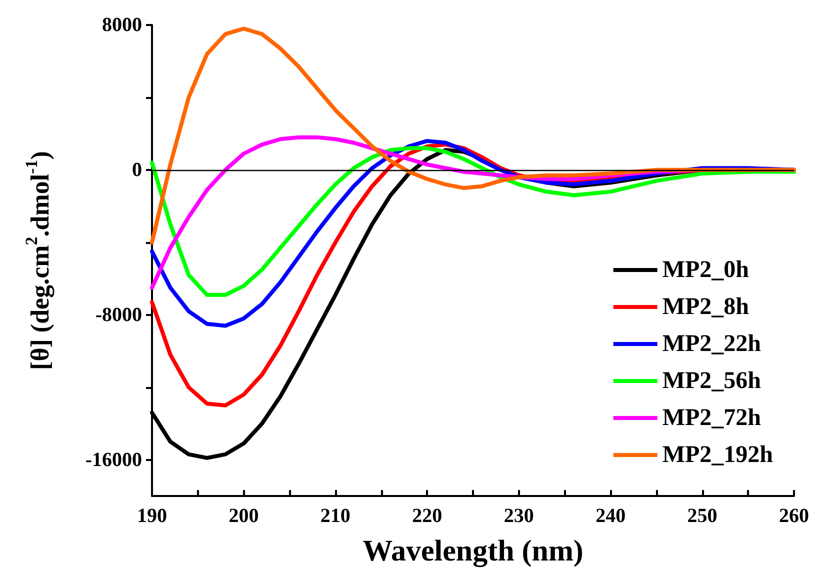  What do you see at coordinates (712, 418) in the screenshot?
I see `legend-label: MP2_72h` at bounding box center [712, 418].